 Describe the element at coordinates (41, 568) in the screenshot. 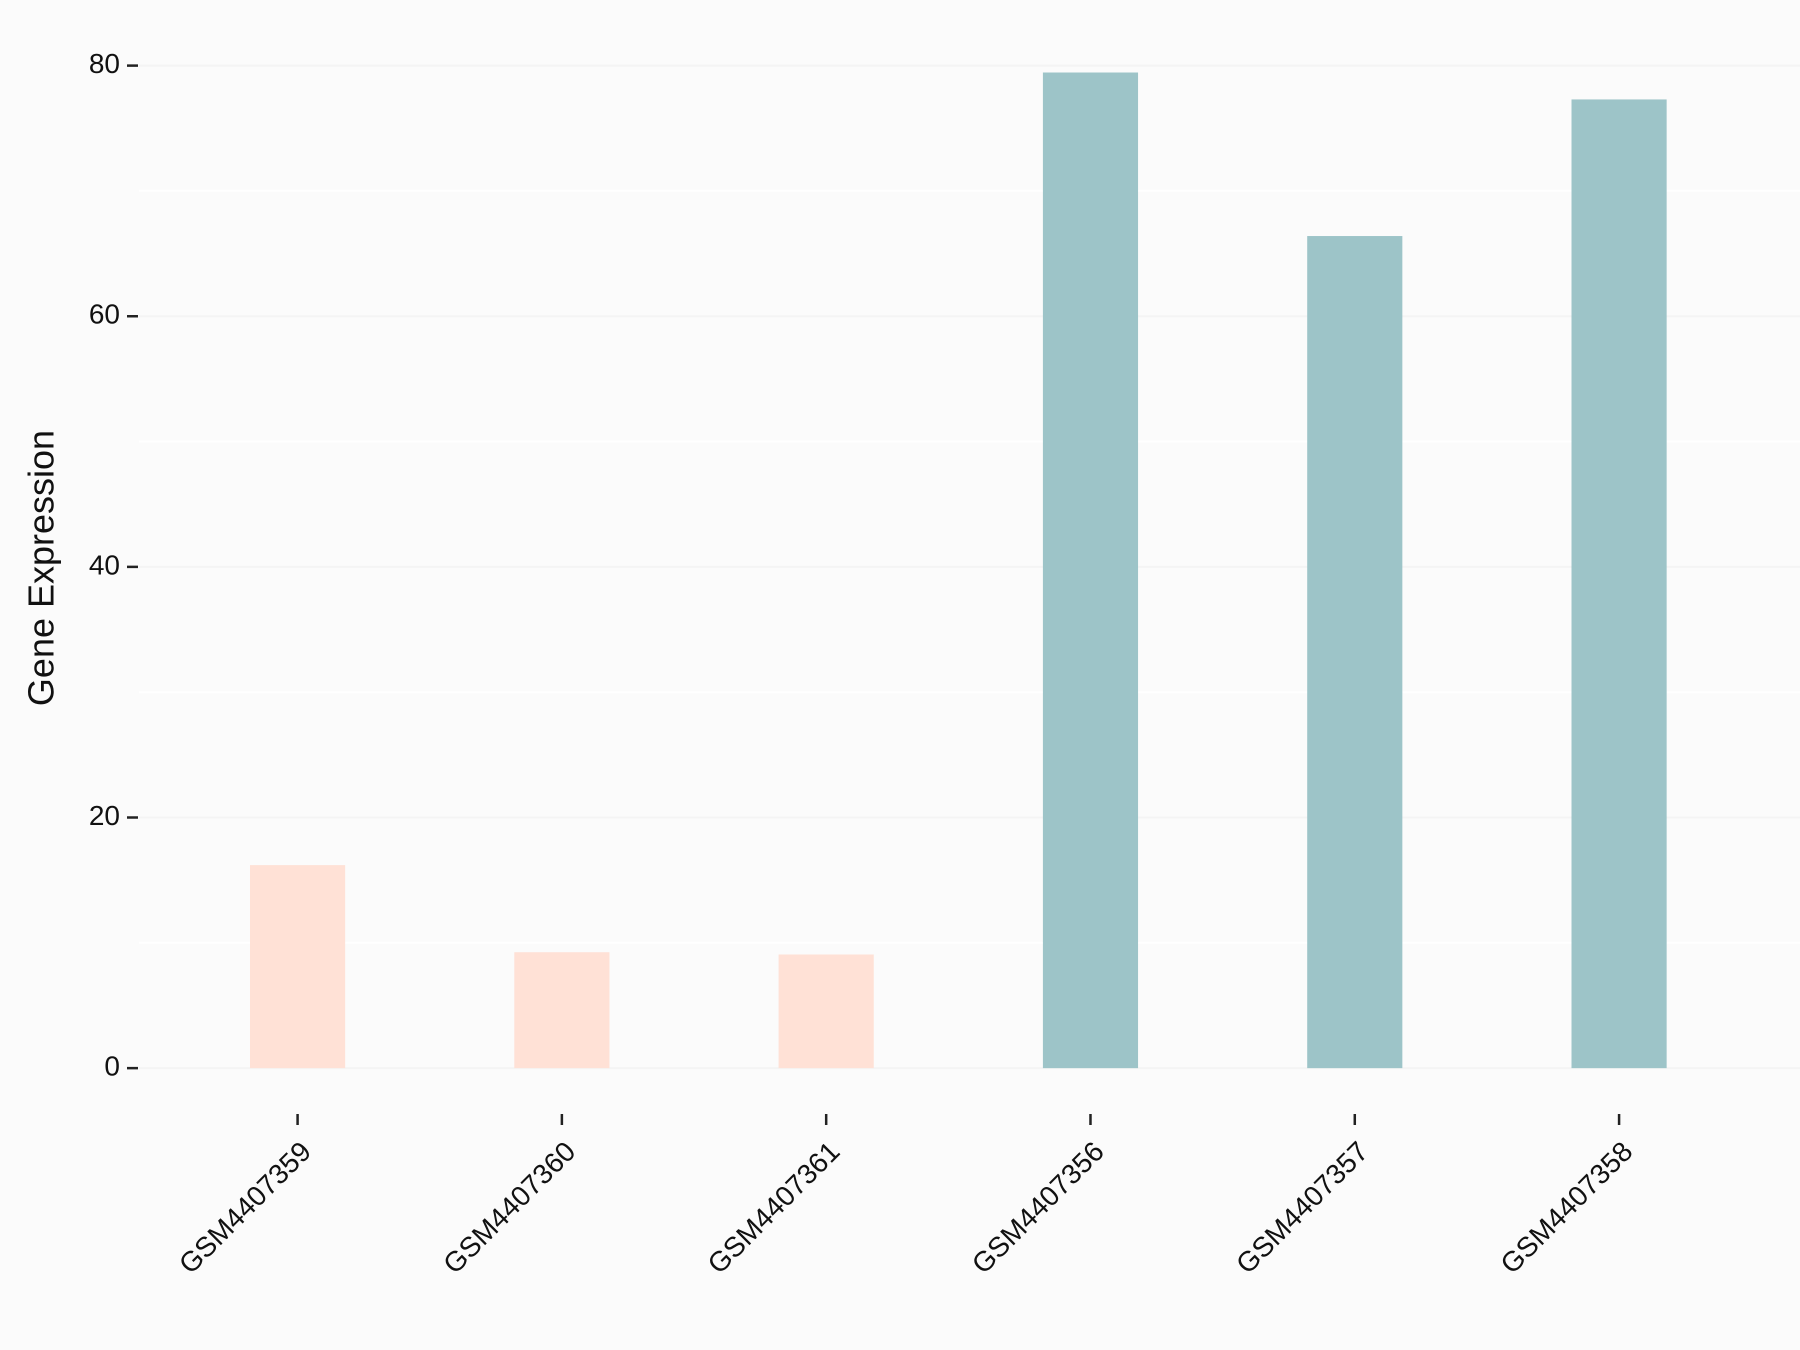

I see `y-axis-label: Gene Expression` at that location.